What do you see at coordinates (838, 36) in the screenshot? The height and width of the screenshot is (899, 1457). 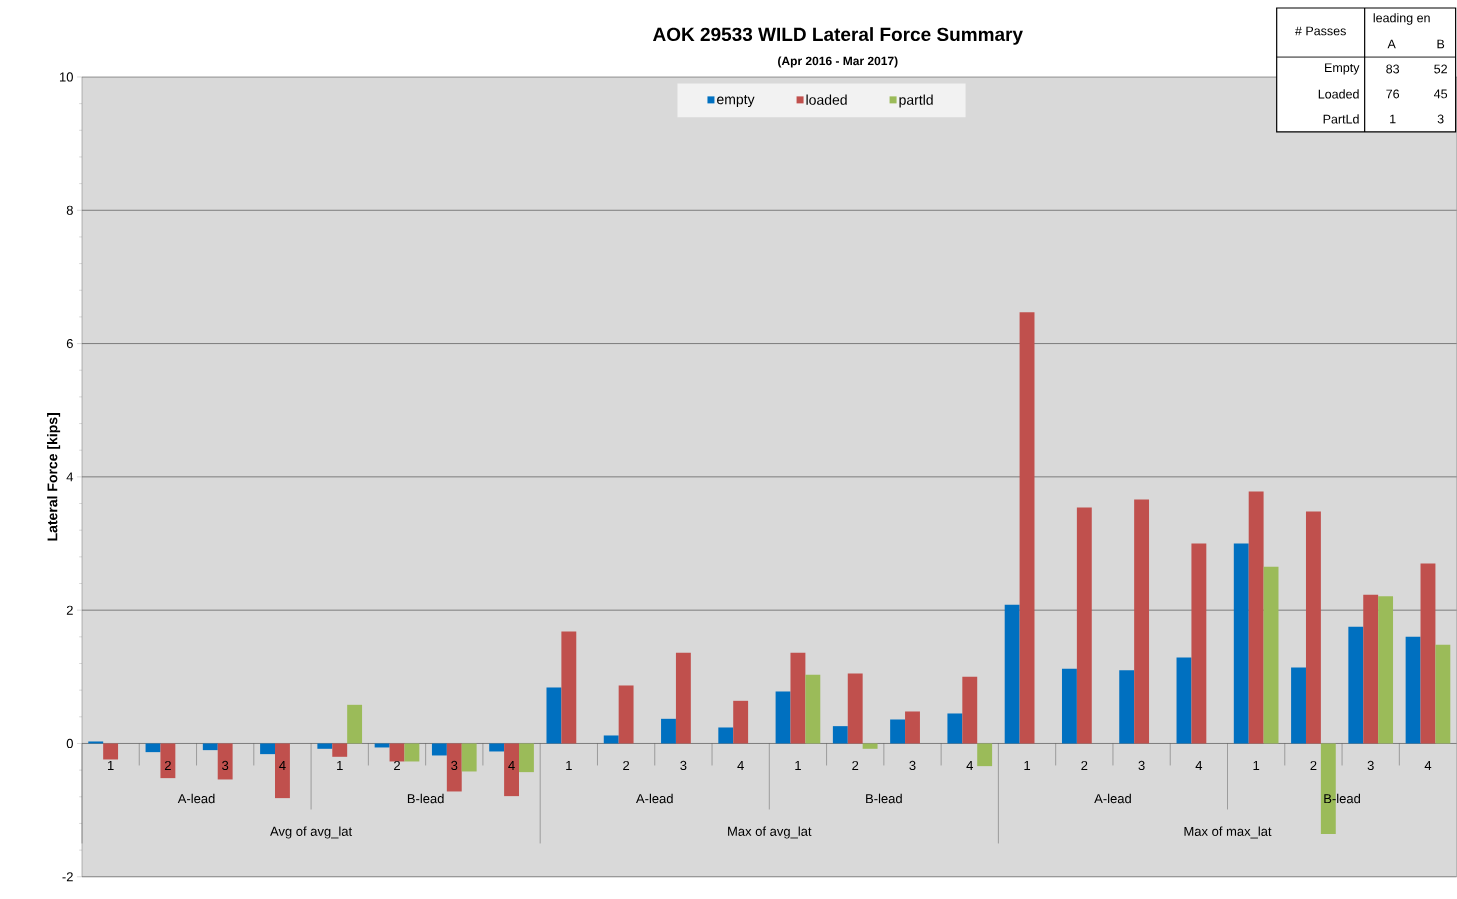 I see `chart-title: AOK 29533 WILD Lateral Force Summary` at bounding box center [838, 36].